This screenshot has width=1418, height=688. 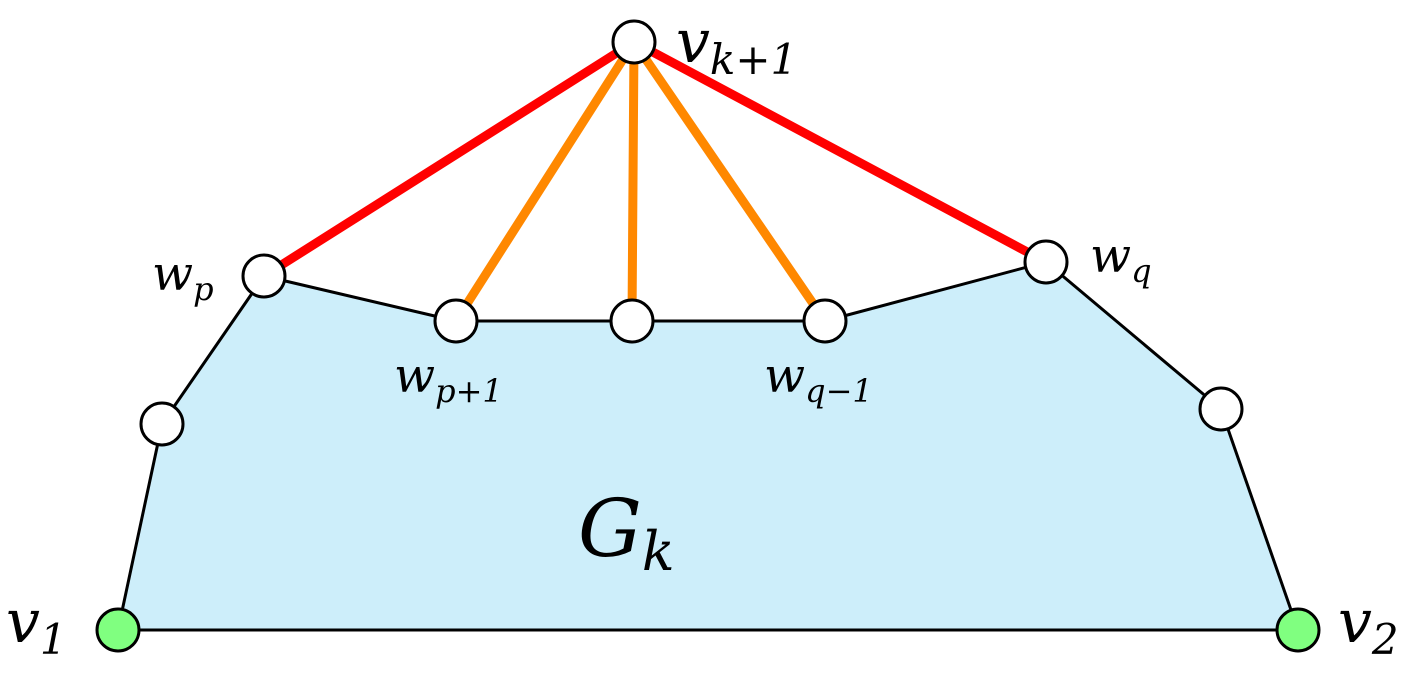 I want to click on label-v-1: v1, so click(x=36, y=625).